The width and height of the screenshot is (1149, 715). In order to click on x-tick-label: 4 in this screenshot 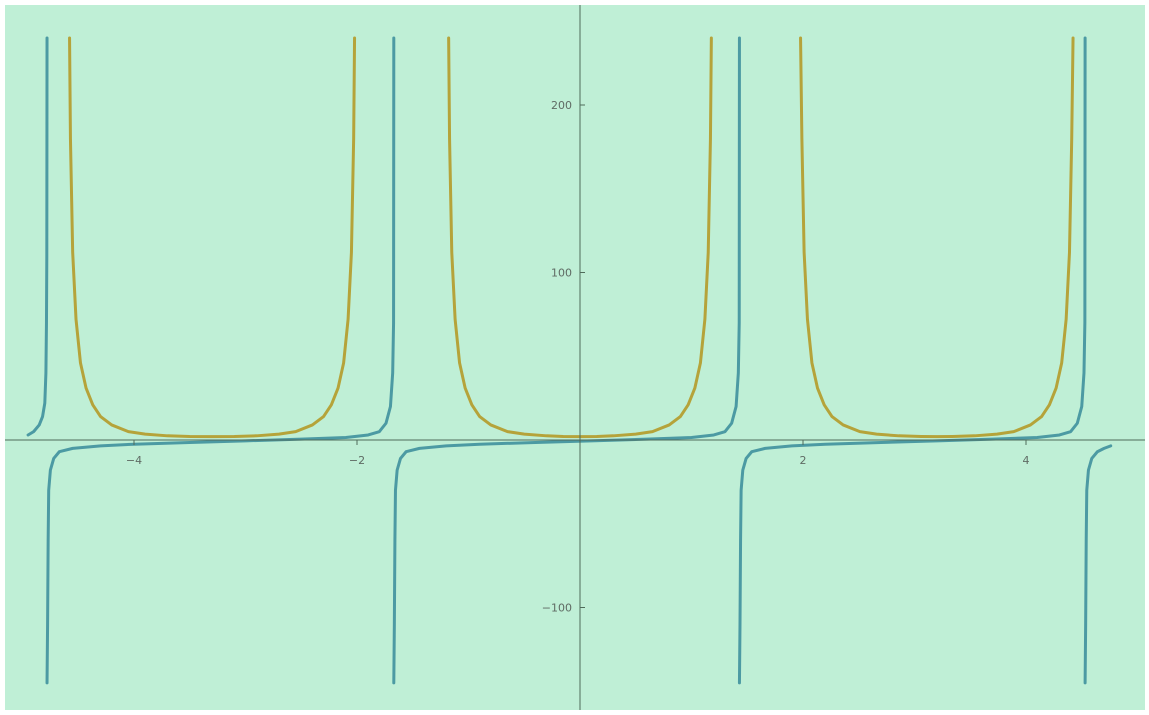, I will do `click(1026, 460)`.